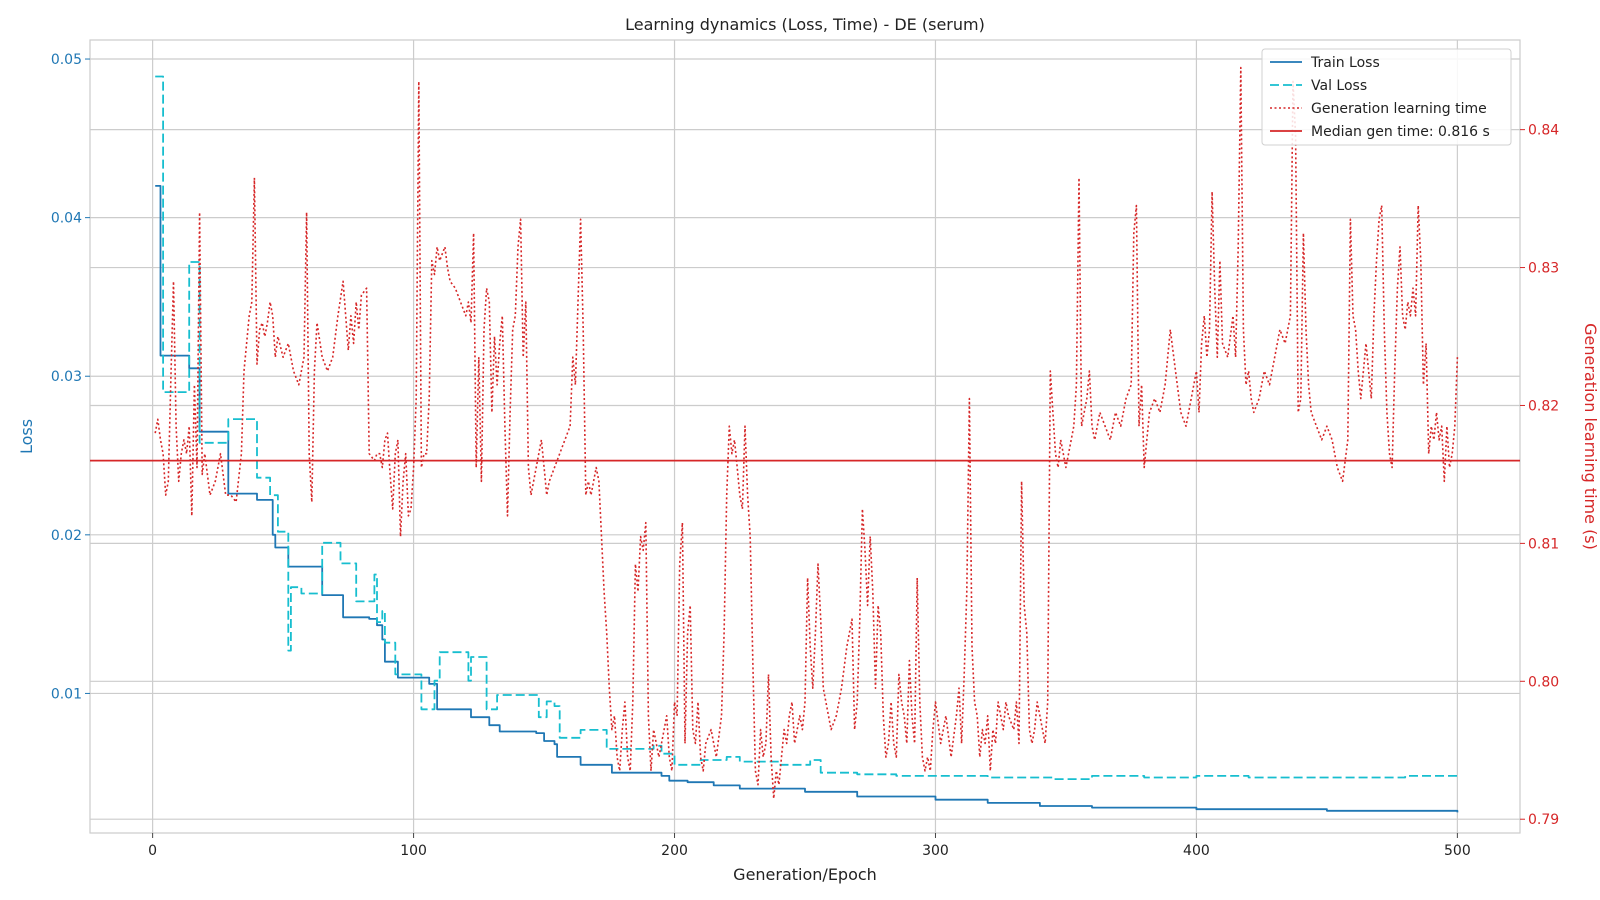  I want to click on x-tick-label: 400, so click(1196, 851).